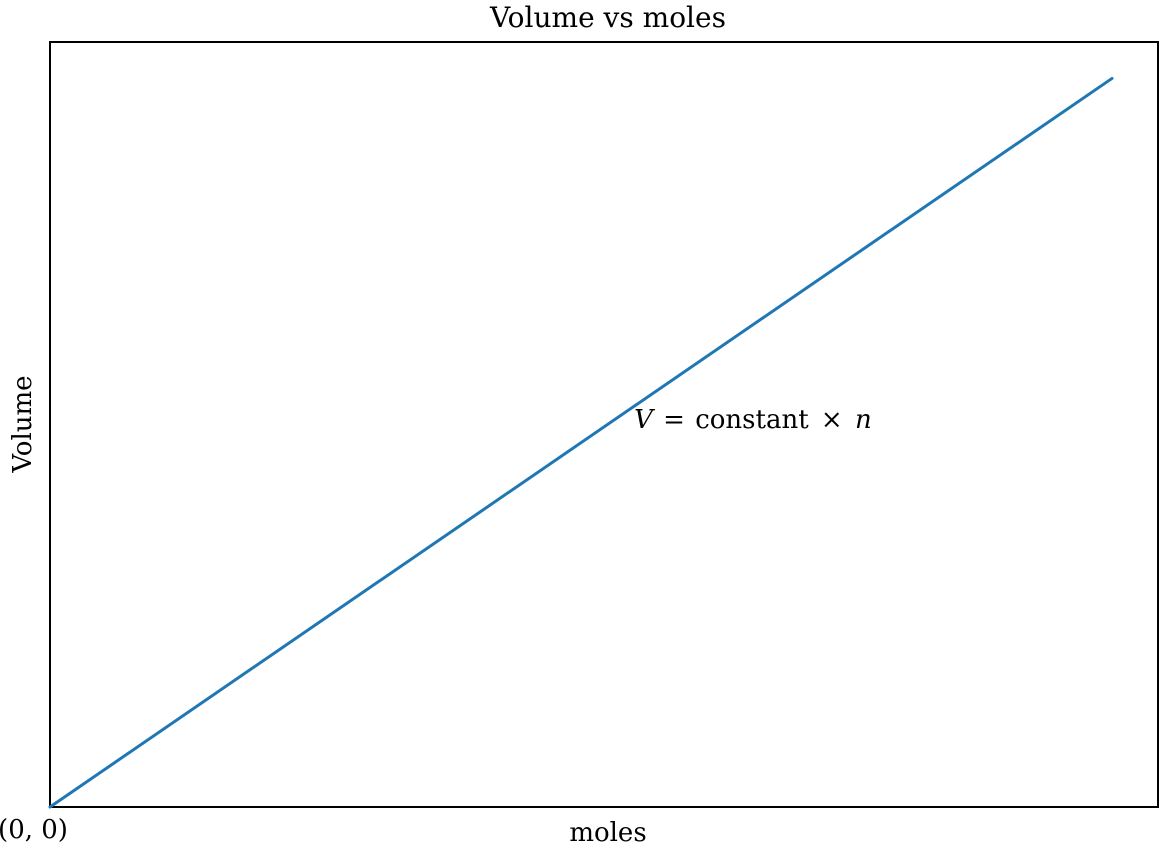  I want to click on annotation-variable: n, so click(863, 420).